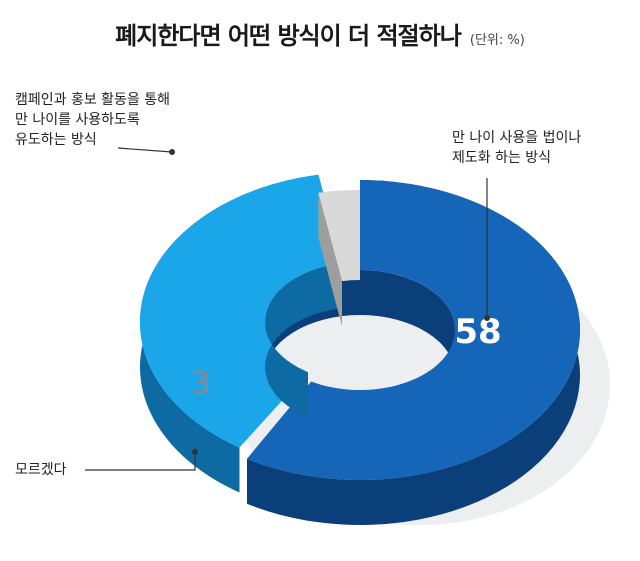  I want to click on leader-line-campaign, so click(145, 150).